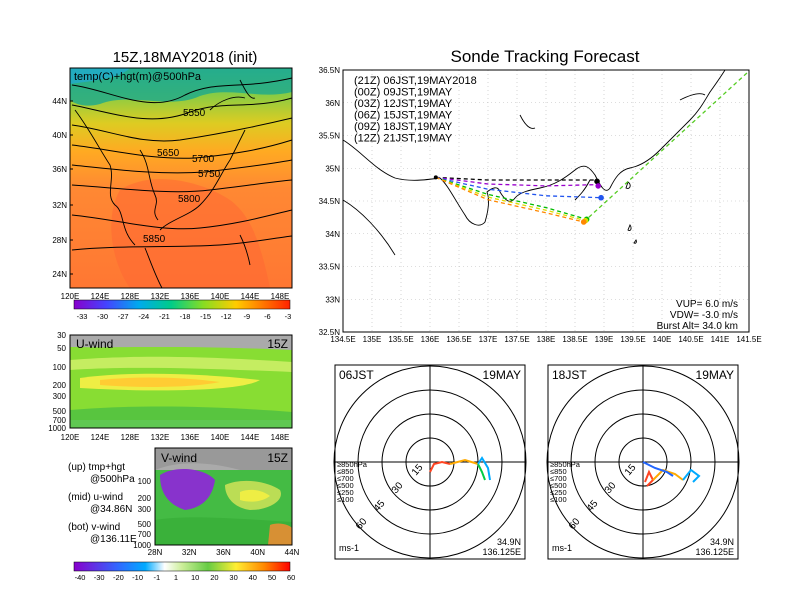  I want to click on vwind-pressure-tick: 200, so click(145, 498).